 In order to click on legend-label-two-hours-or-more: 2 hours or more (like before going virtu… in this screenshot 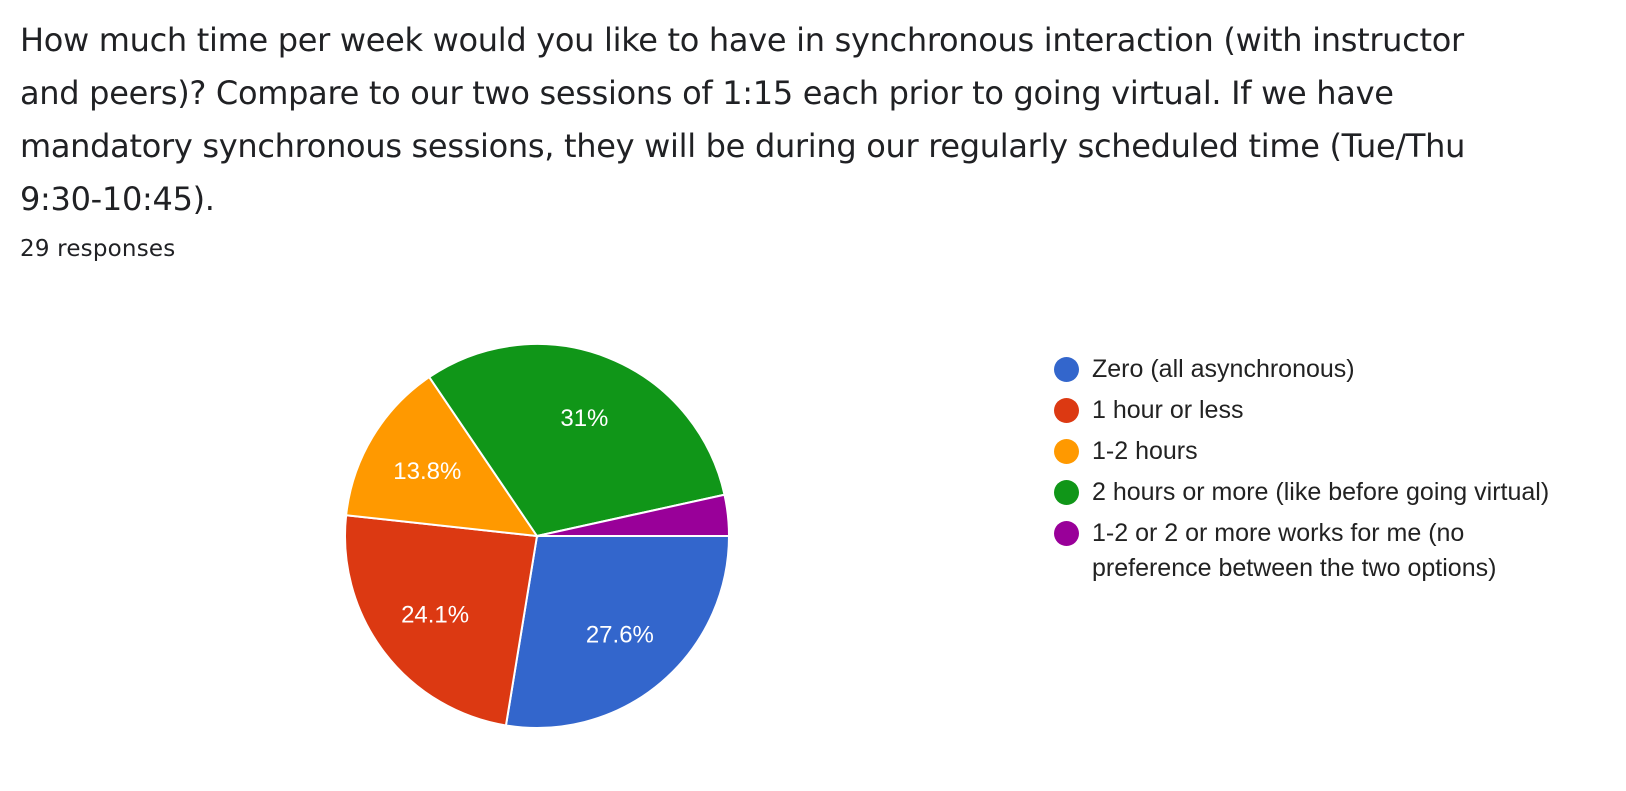, I will do `click(1321, 492)`.